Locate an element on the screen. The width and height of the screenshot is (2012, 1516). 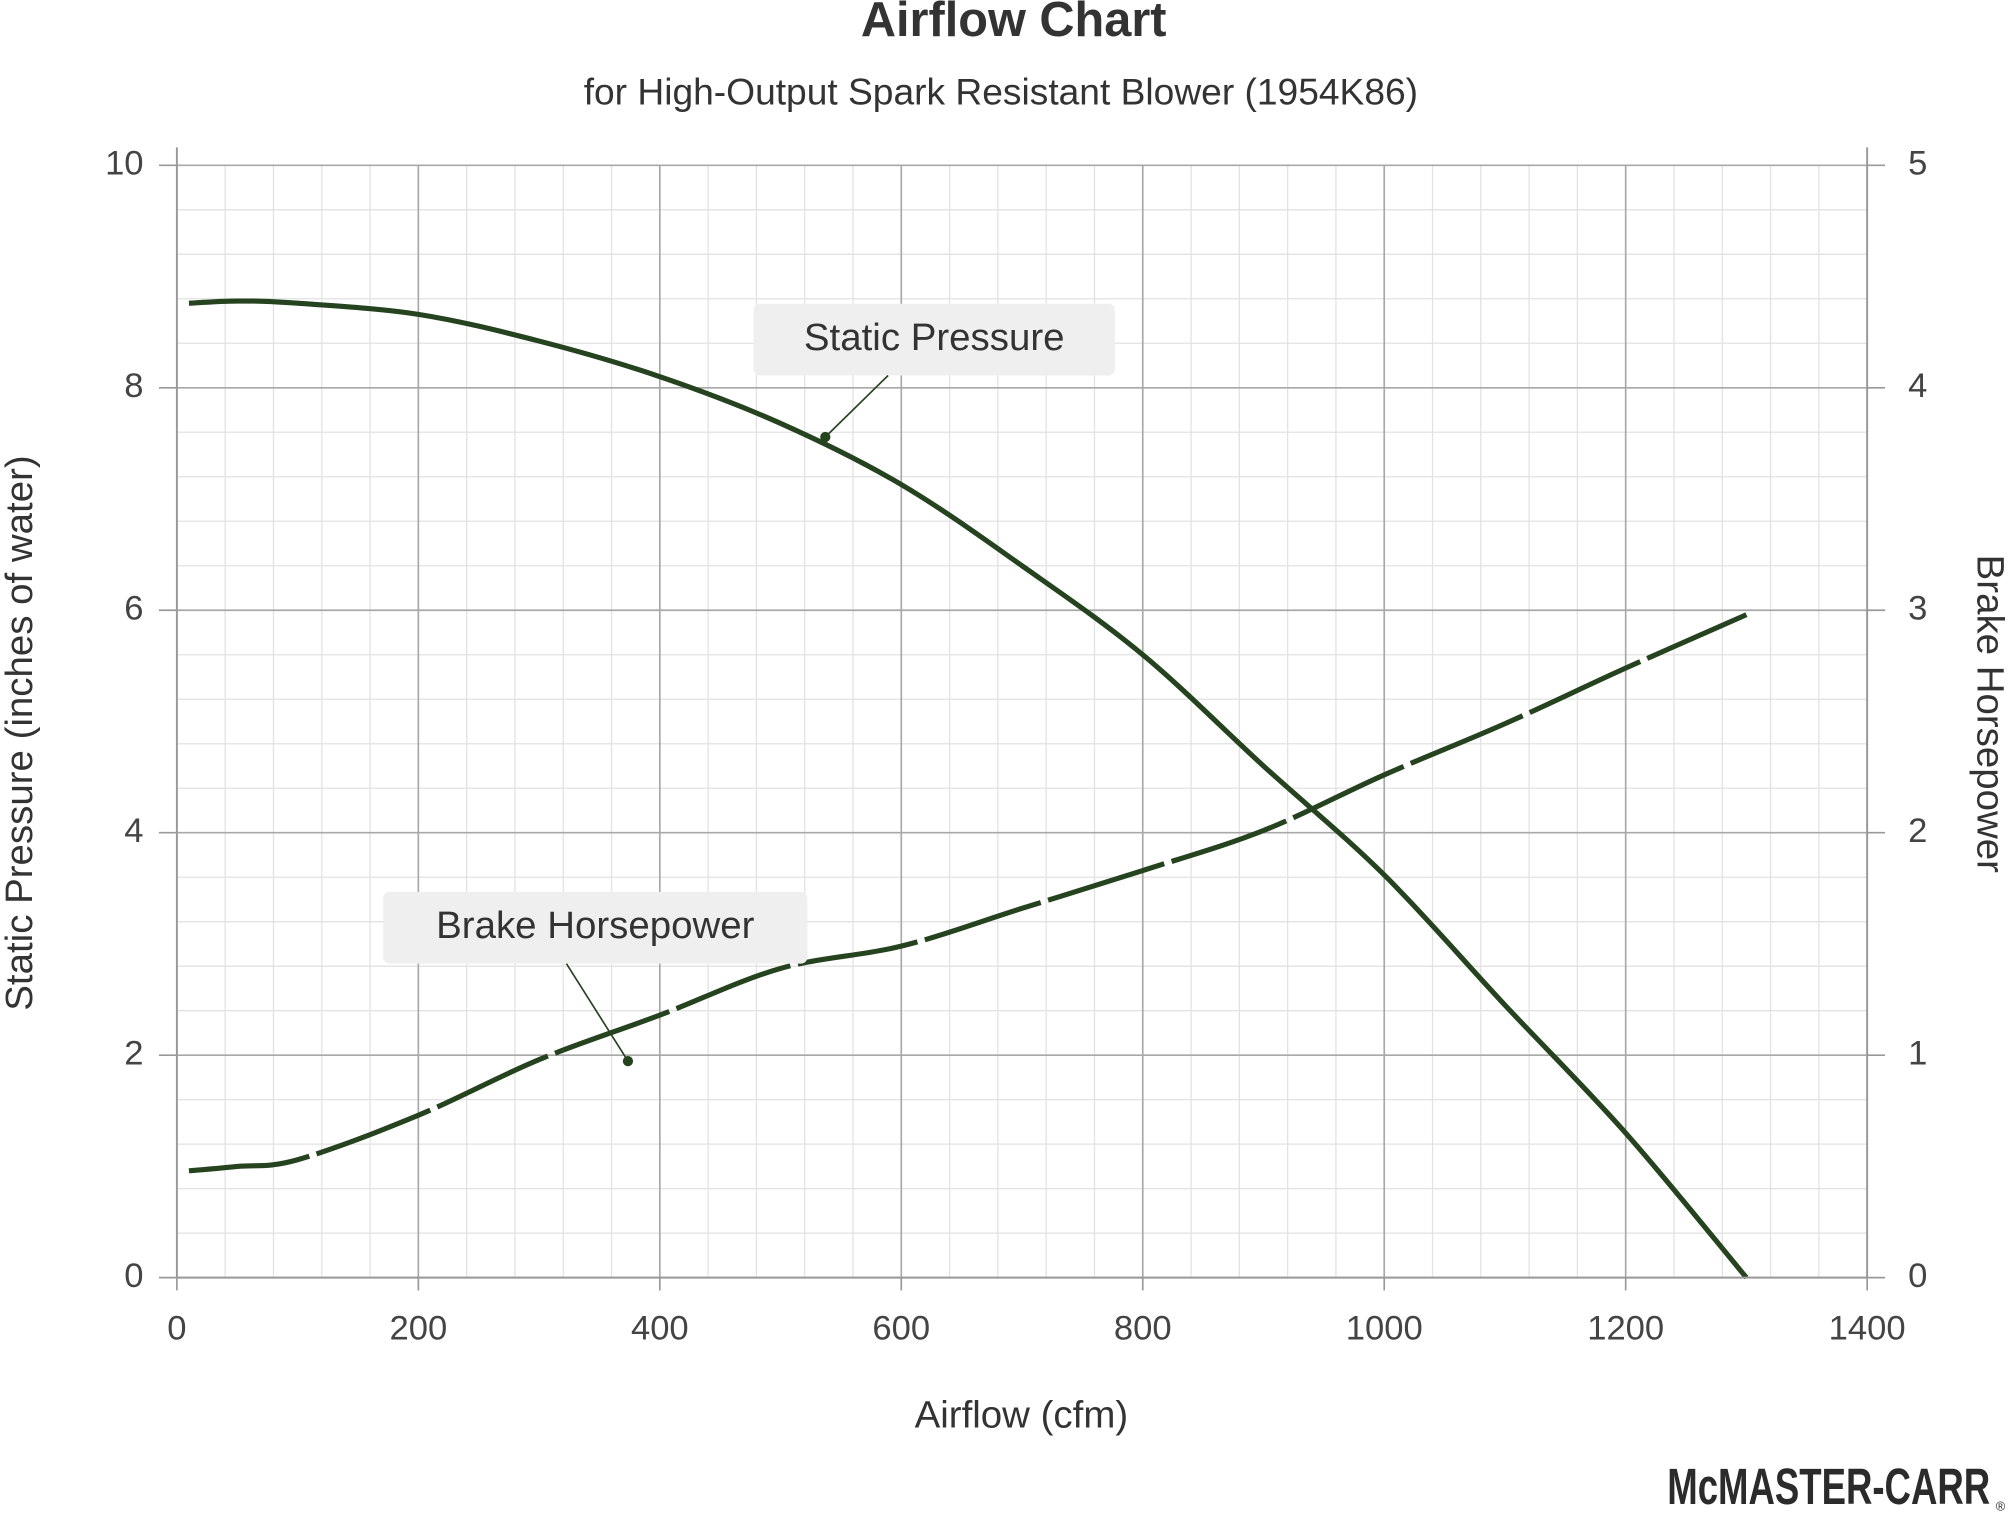
y-tick-label: 4 is located at coordinates (133, 831).